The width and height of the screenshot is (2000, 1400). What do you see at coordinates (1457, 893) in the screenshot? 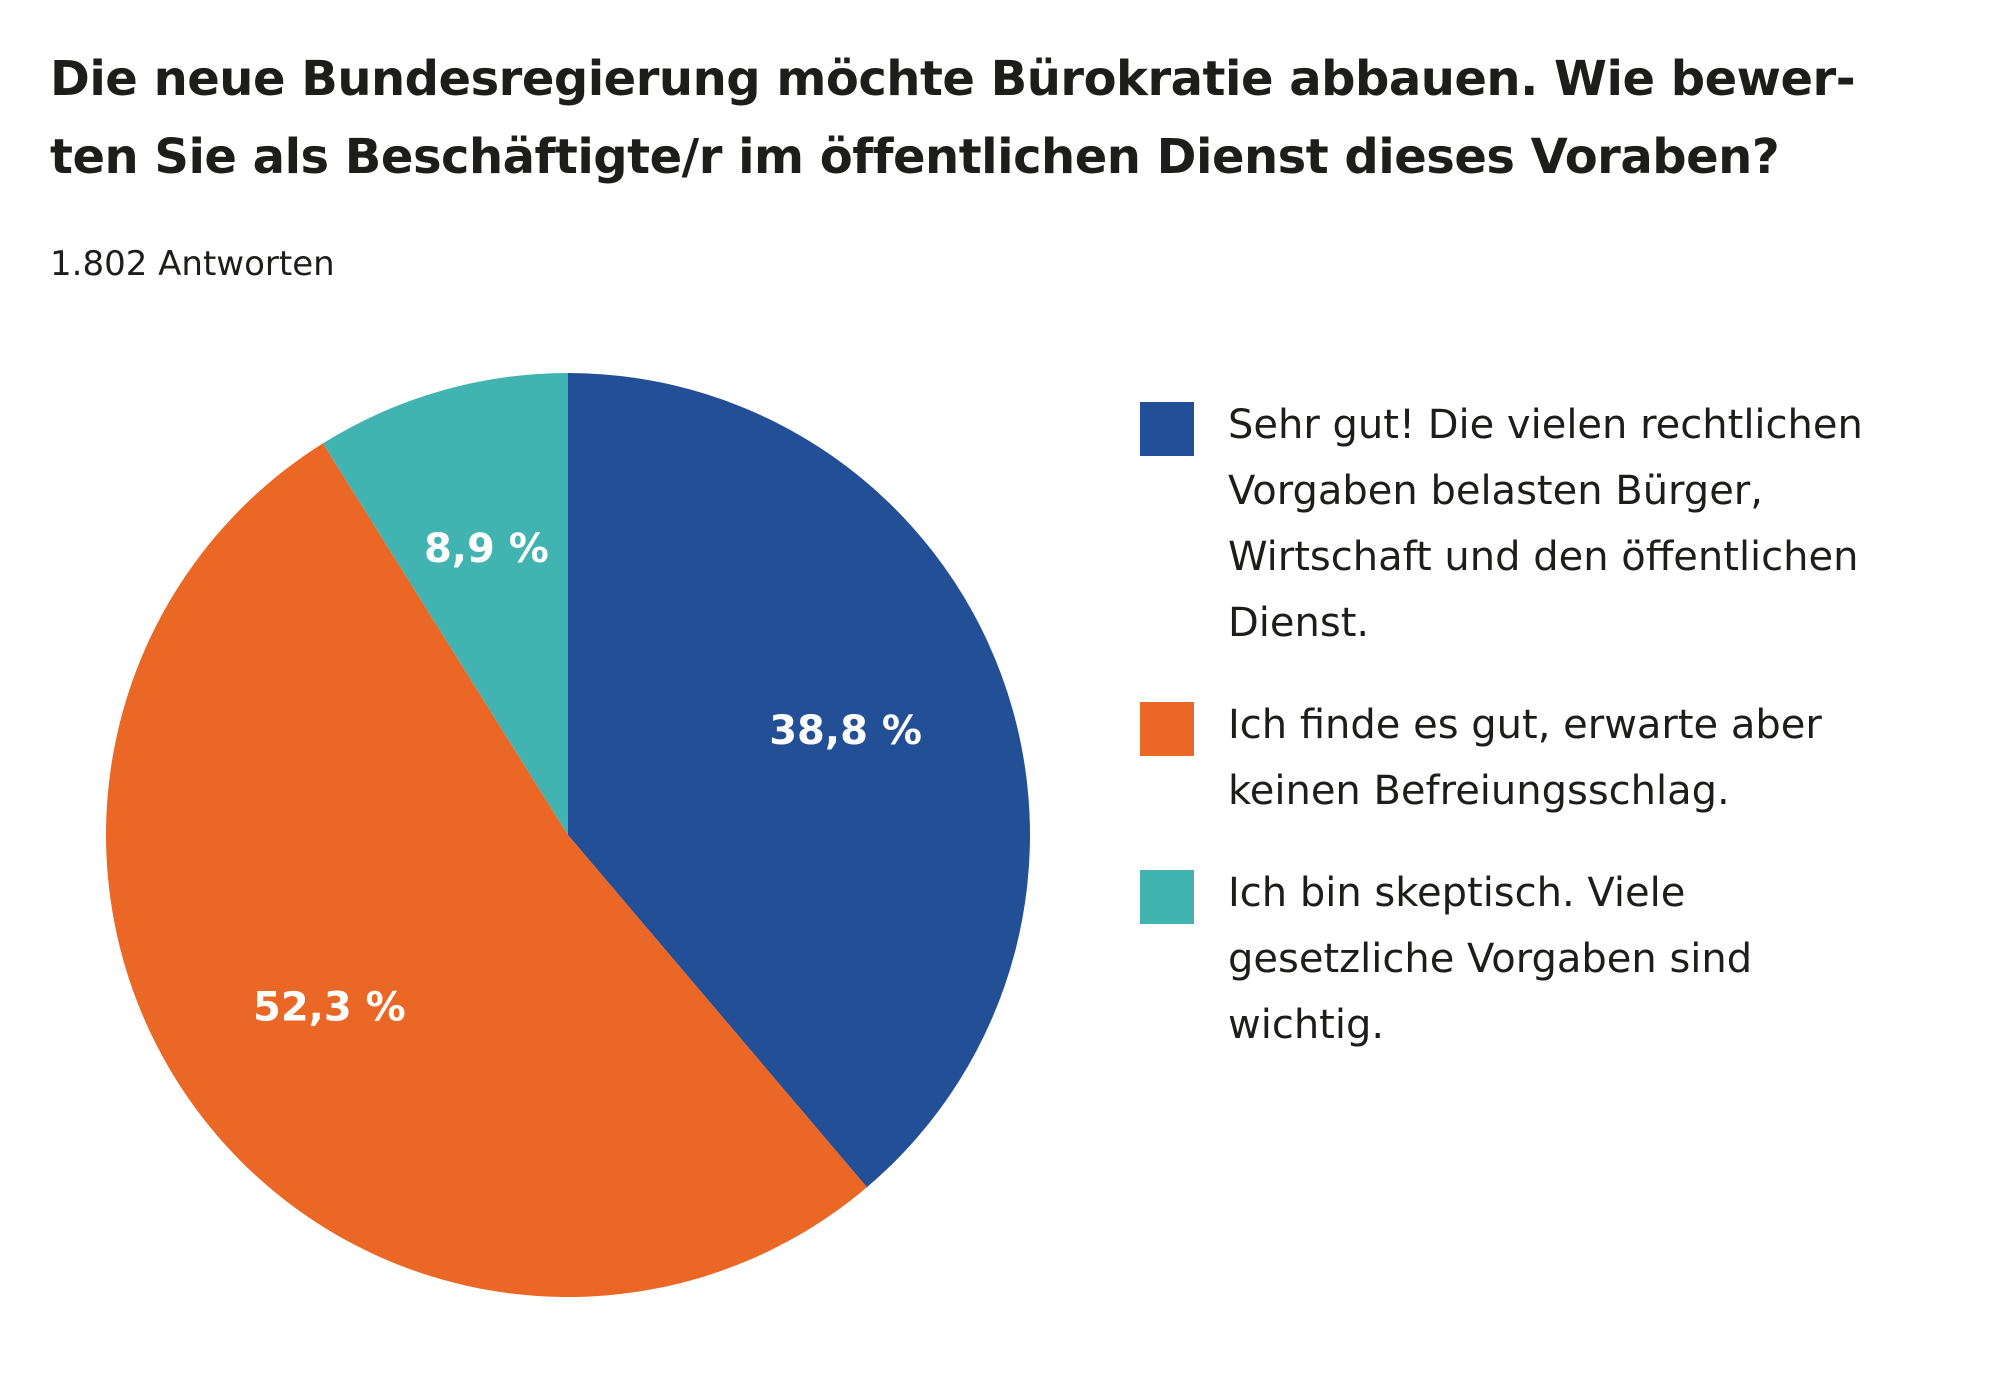
I see `legend-label-line: Ich bin skeptisch. Viele` at bounding box center [1457, 893].